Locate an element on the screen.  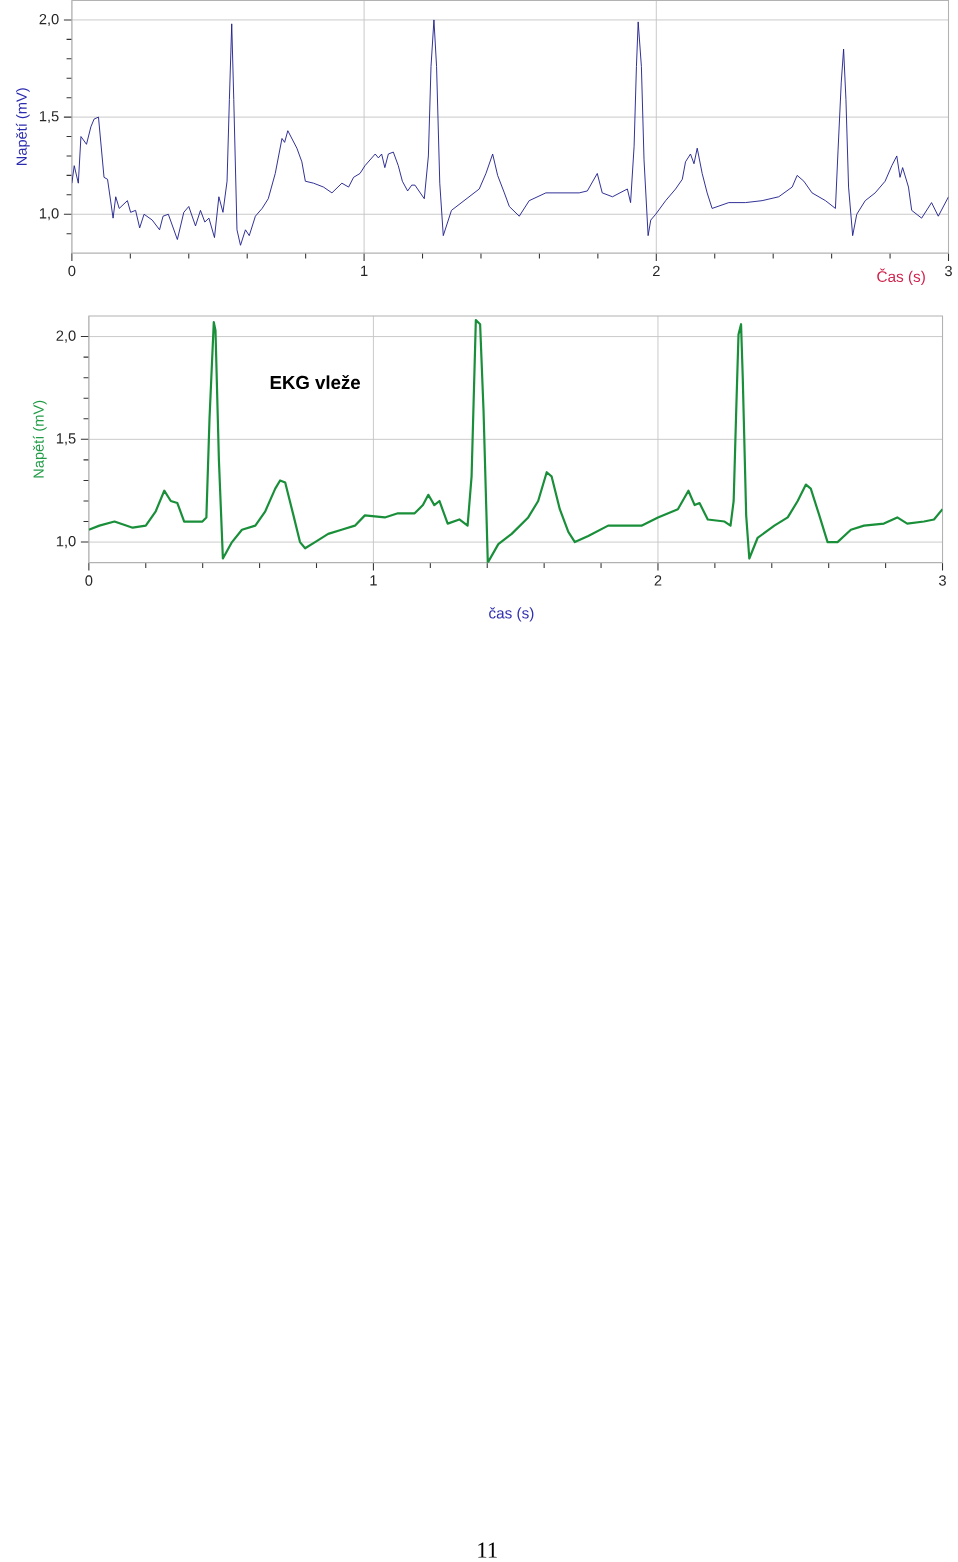
x-axis-title: čas (s) is located at coordinates (511, 614).